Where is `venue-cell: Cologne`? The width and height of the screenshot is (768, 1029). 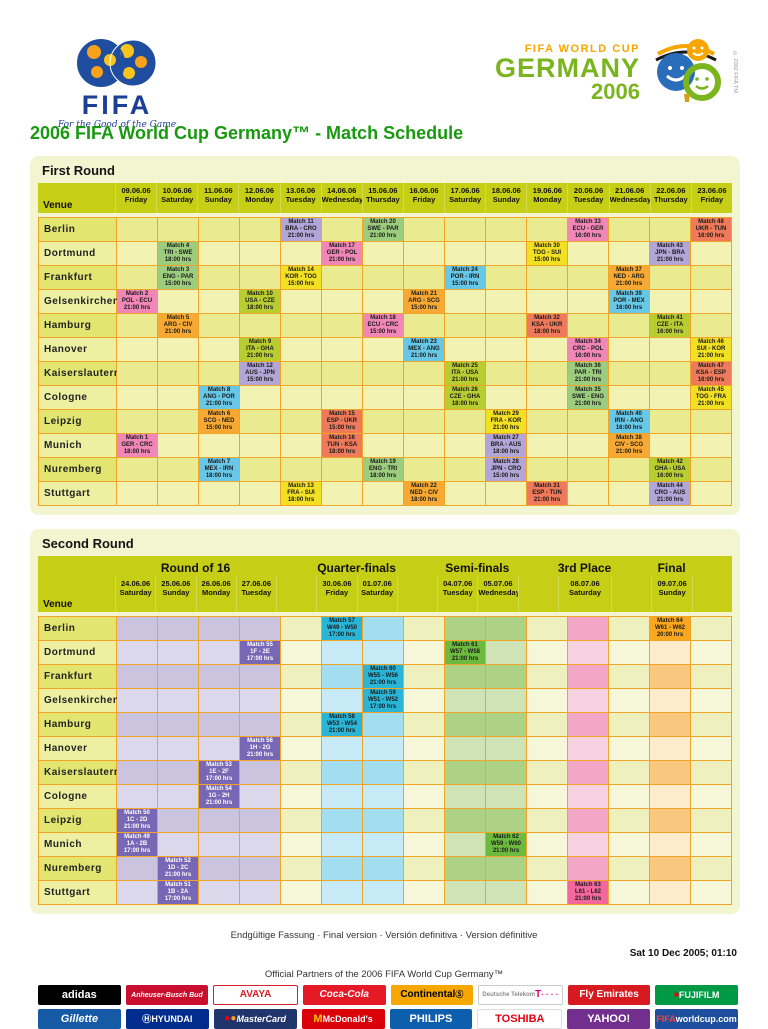
venue-cell: Cologne is located at coordinates (77, 397).